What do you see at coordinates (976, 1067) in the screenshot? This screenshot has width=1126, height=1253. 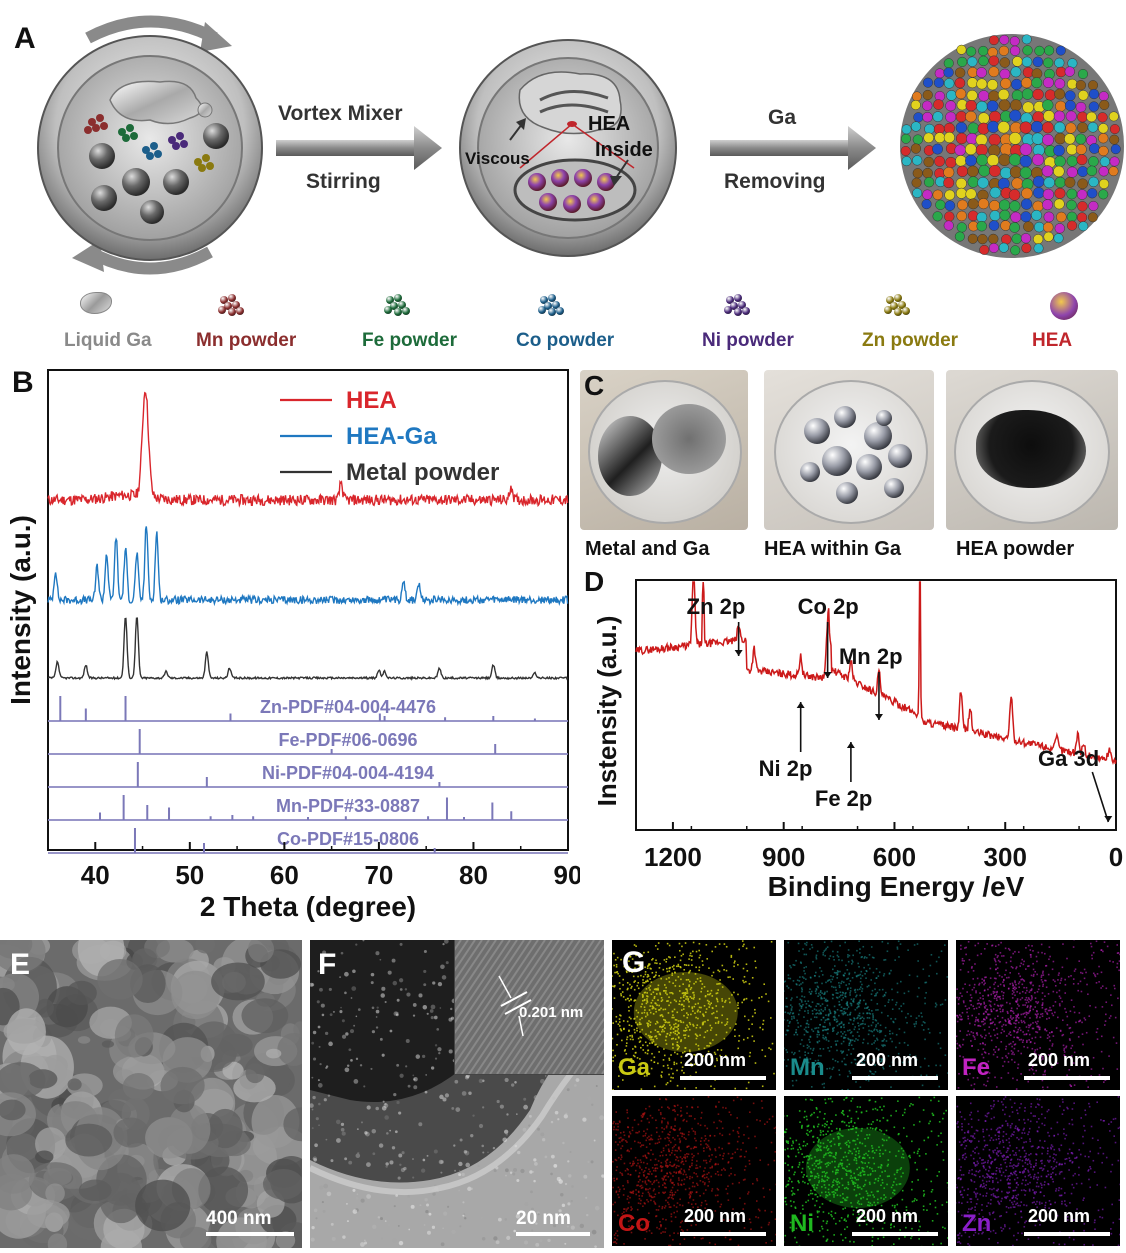 I see `eds-element-label: Fe` at bounding box center [976, 1067].